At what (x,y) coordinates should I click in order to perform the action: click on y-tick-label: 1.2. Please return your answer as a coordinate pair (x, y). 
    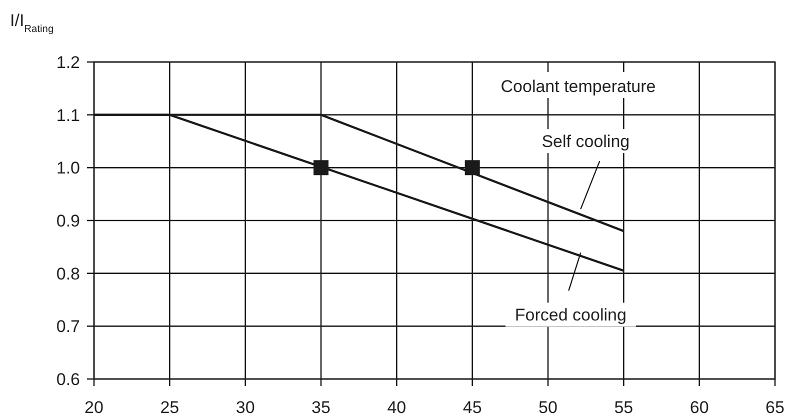
    Looking at the image, I should click on (68, 62).